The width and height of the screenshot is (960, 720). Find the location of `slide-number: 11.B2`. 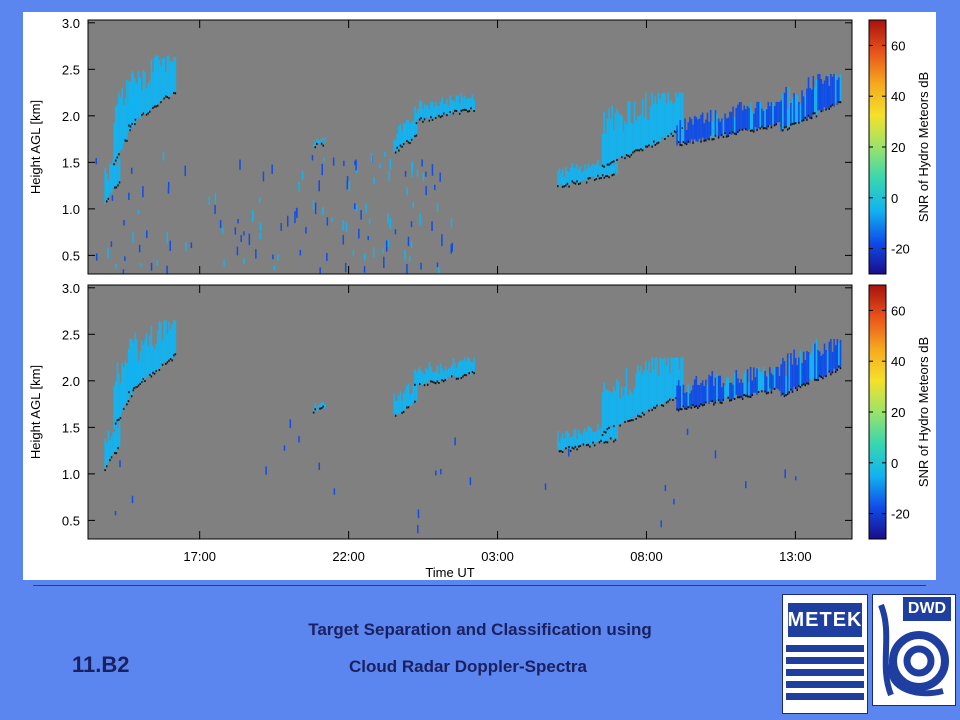

slide-number: 11.B2 is located at coordinates (101, 664).